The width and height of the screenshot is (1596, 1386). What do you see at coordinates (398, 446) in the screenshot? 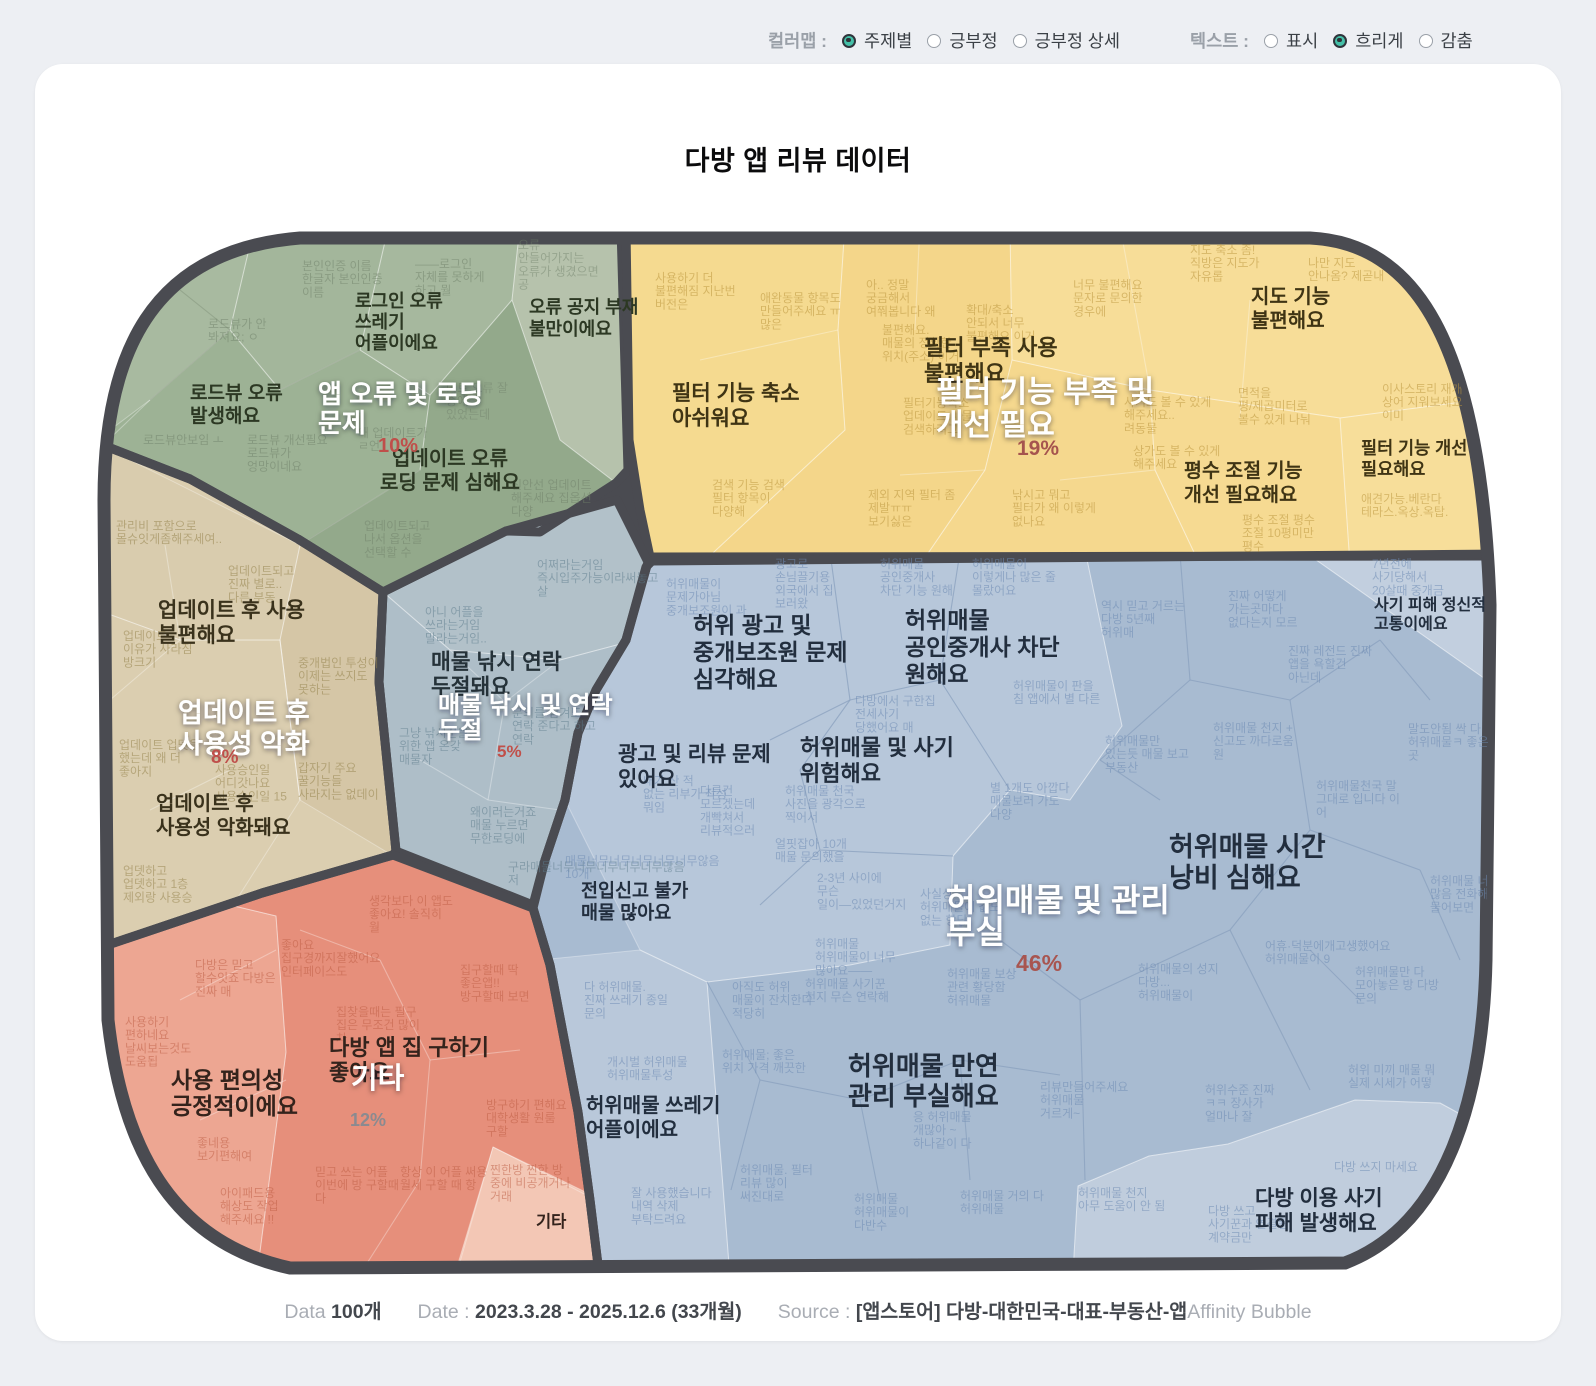
I see `svg-text: 10%` at bounding box center [398, 446].